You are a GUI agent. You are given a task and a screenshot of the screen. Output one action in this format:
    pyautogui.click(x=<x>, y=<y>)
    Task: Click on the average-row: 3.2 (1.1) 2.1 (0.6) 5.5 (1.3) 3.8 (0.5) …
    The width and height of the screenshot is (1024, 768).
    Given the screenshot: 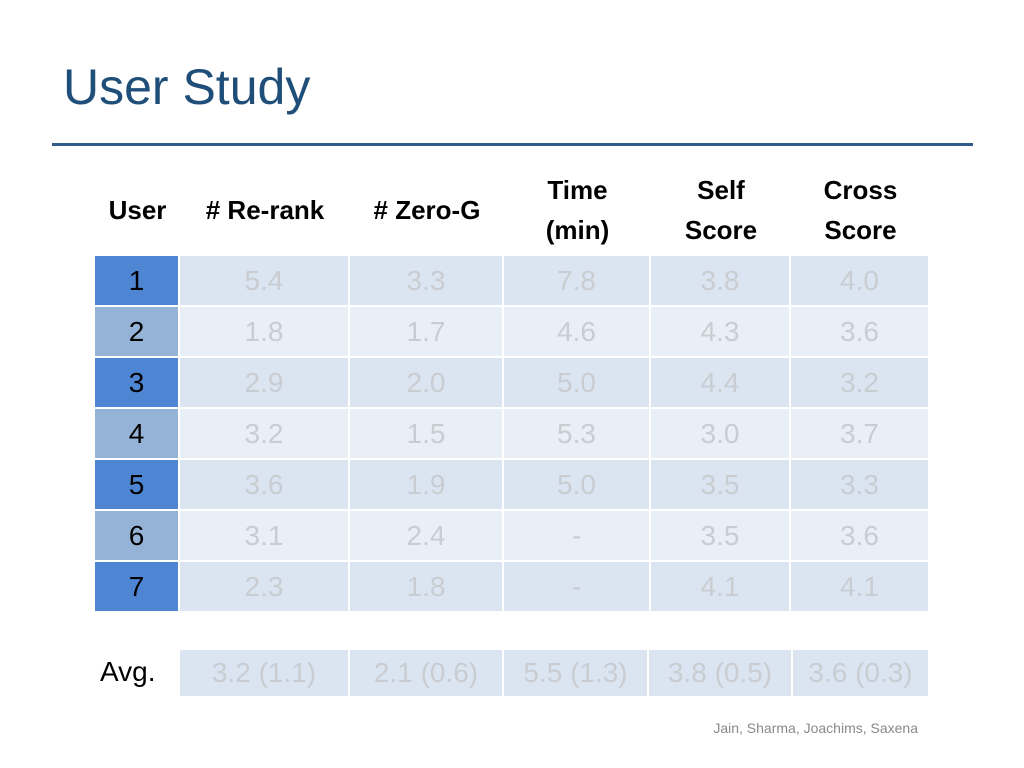 What is the action you would take?
    pyautogui.click(x=555, y=674)
    